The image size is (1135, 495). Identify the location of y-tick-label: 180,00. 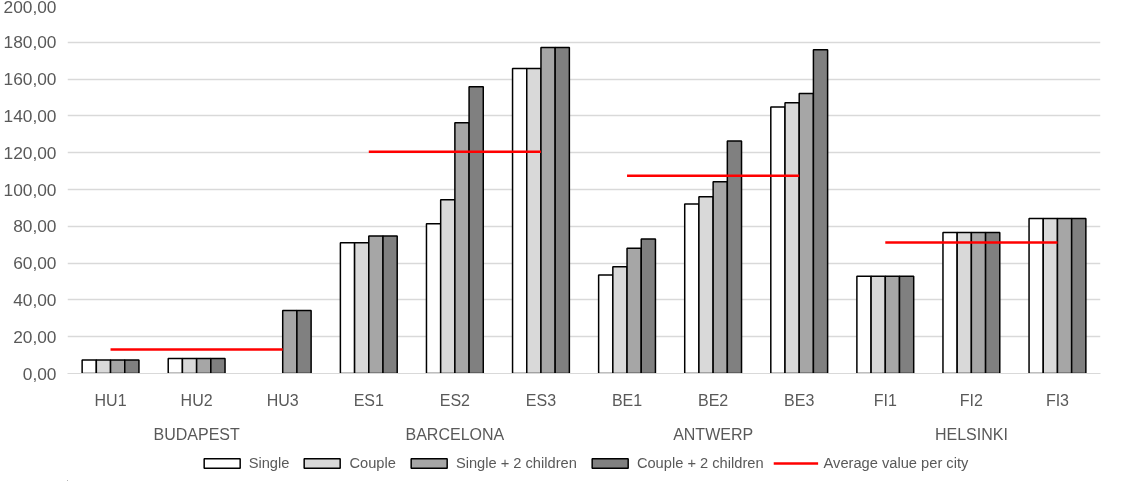
(30, 42).